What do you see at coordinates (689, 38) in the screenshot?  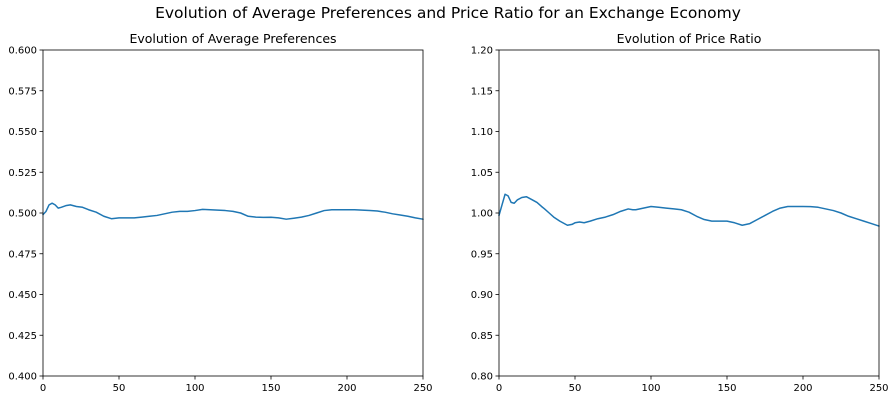 I see `chart-title: Evolution of Price Ratio` at bounding box center [689, 38].